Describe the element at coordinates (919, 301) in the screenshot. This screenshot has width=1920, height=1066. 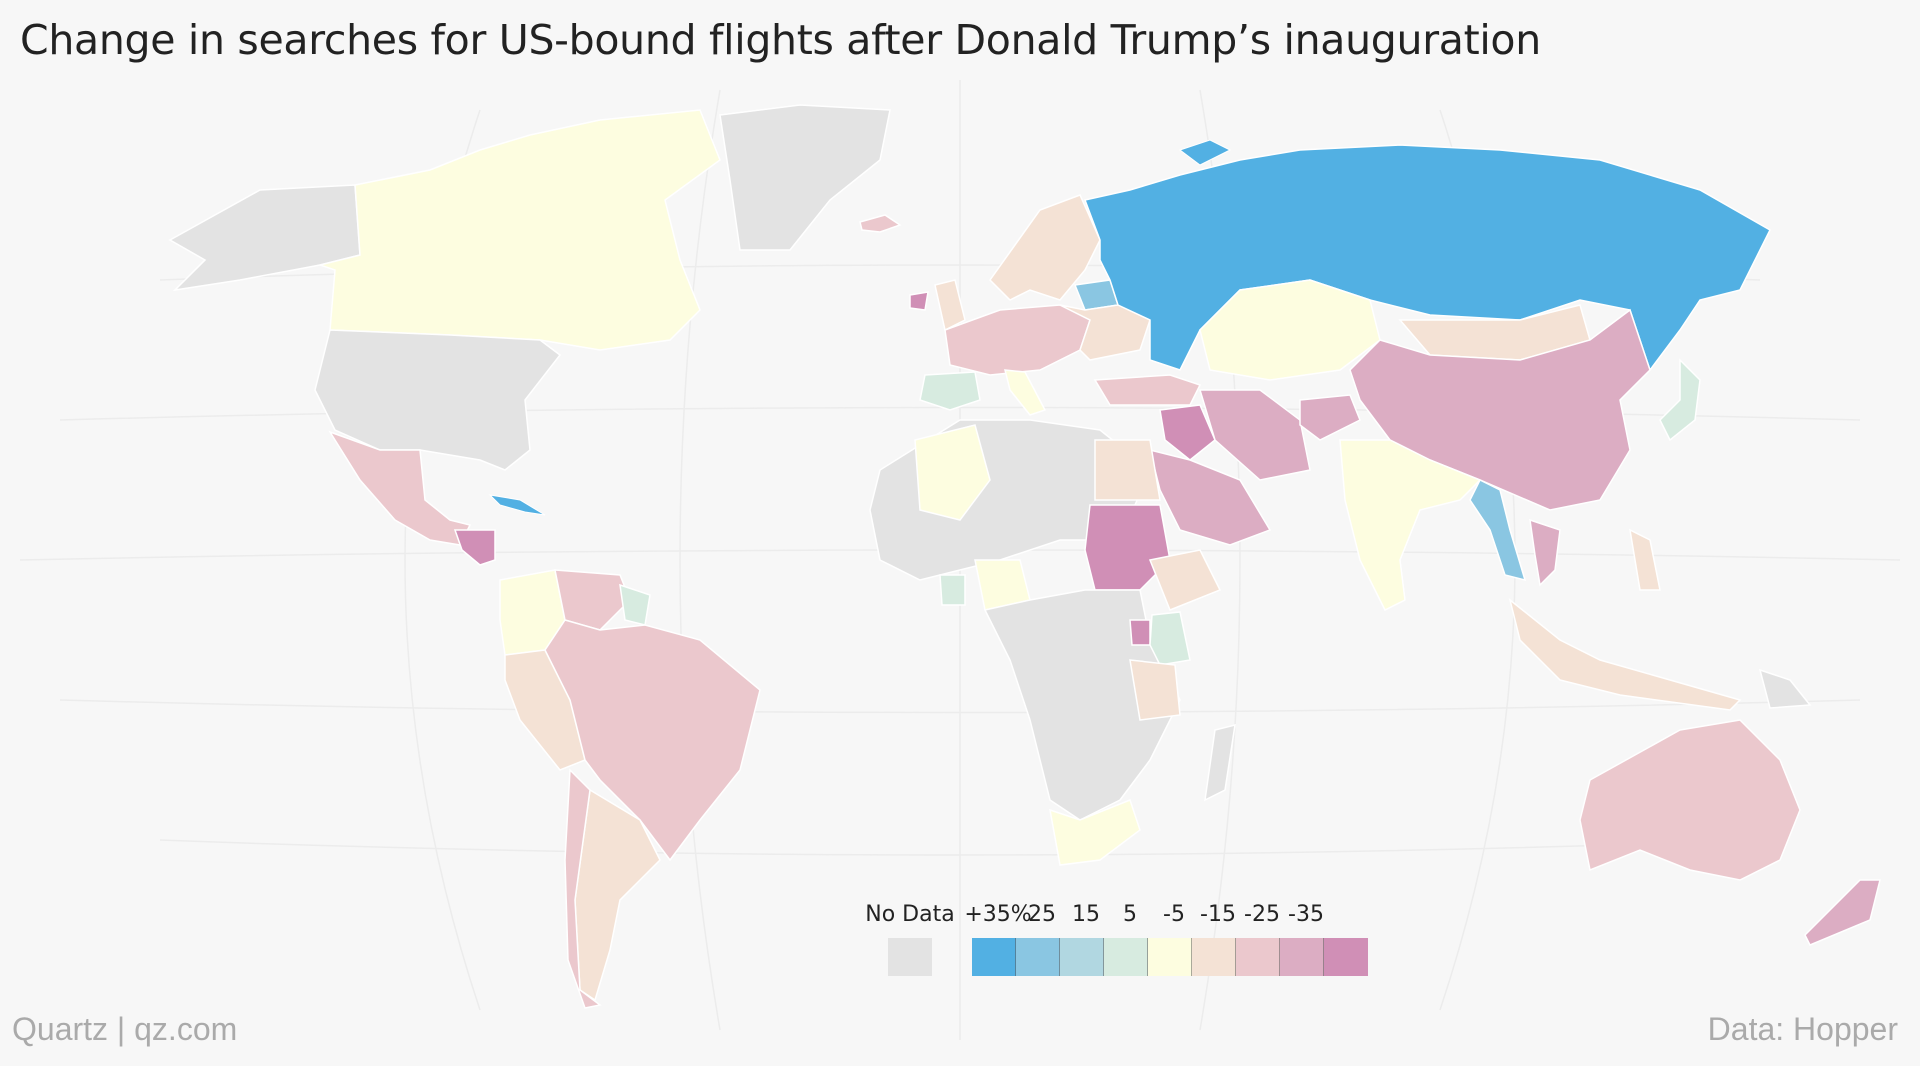
I see `country-ireland` at that location.